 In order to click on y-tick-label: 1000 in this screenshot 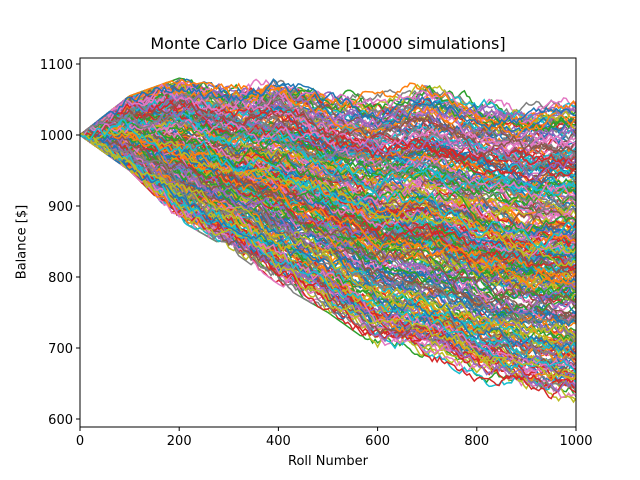, I will do `click(56, 136)`.